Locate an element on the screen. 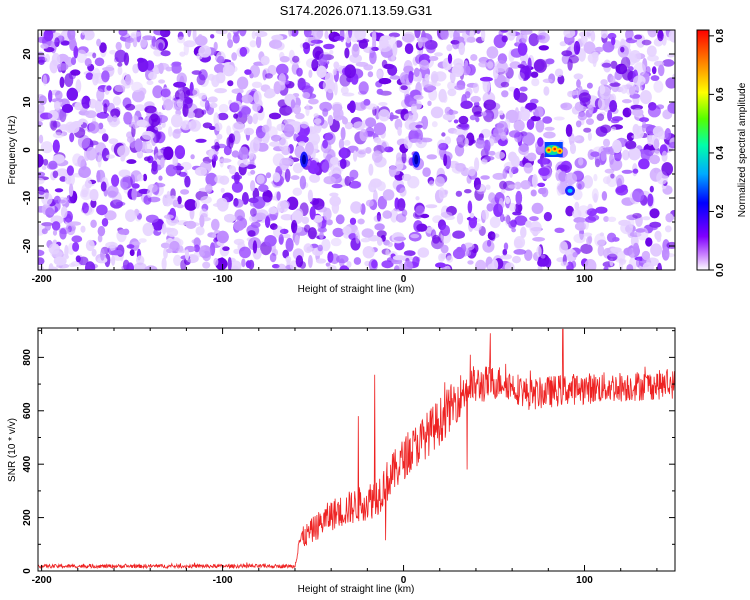 Image resolution: width=750 pixels, height=600 pixels. spectrogram-feature-core is located at coordinates (570, 190).